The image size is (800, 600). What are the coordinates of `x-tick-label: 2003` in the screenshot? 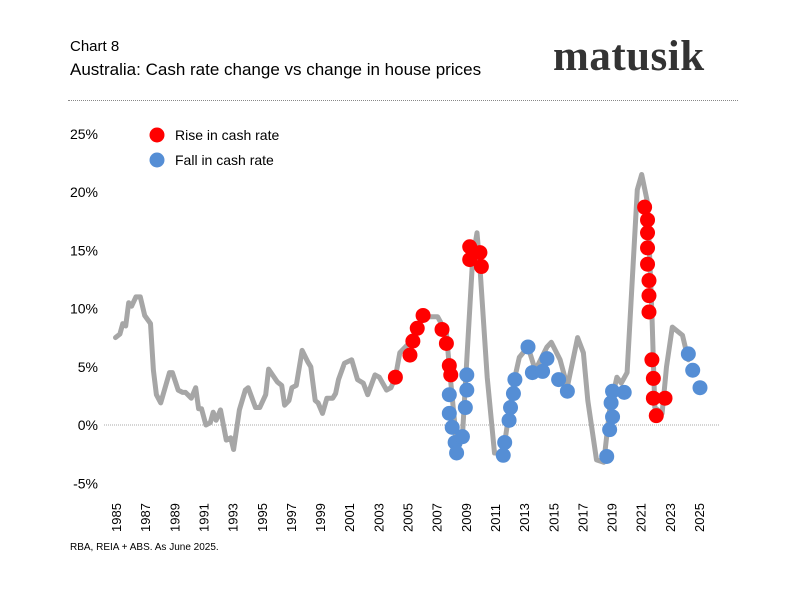 It's located at (378, 517).